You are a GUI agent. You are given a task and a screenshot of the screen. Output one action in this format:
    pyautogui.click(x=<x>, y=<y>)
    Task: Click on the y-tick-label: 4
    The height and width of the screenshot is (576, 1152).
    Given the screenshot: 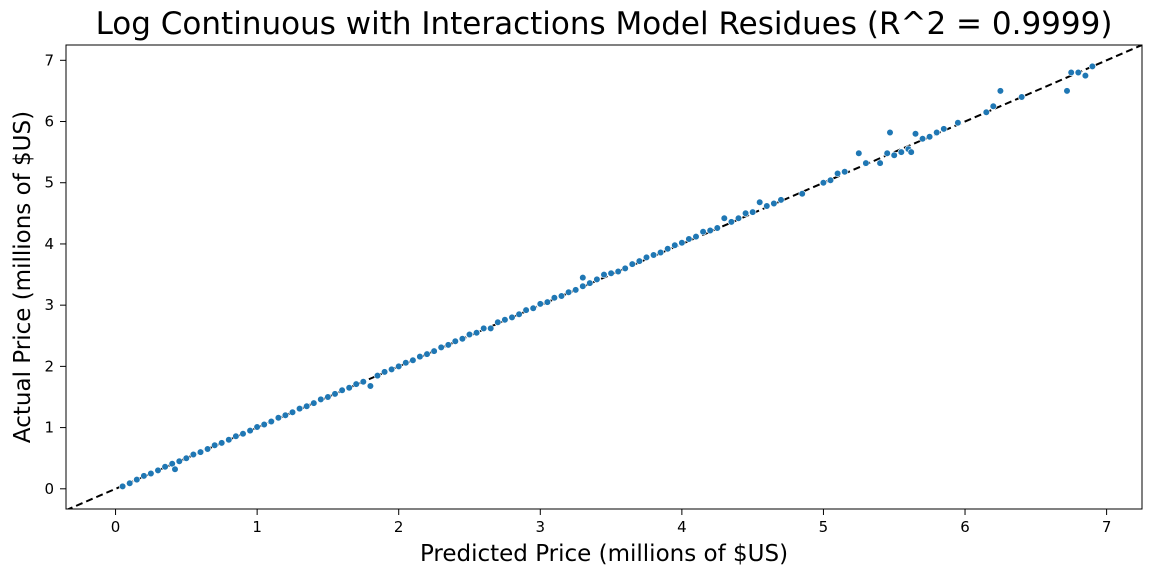 What is the action you would take?
    pyautogui.click(x=49, y=244)
    